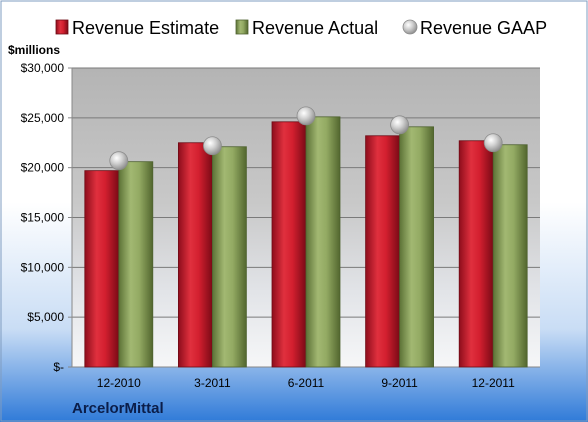  What do you see at coordinates (212, 383) in the screenshot?
I see `x-tick-label: 3-2011` at bounding box center [212, 383].